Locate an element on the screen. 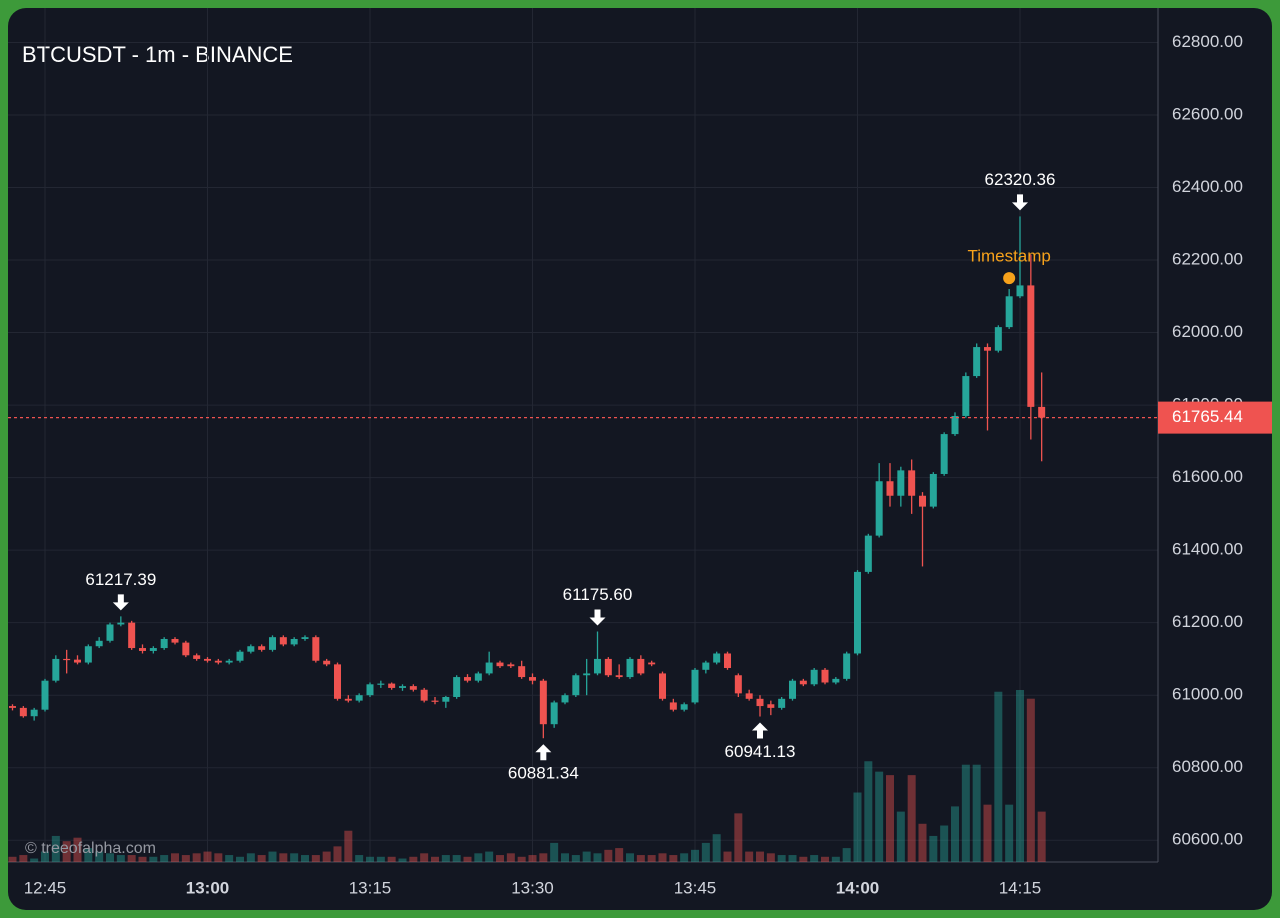  watermark: © treeofalpha.com is located at coordinates (90, 848).